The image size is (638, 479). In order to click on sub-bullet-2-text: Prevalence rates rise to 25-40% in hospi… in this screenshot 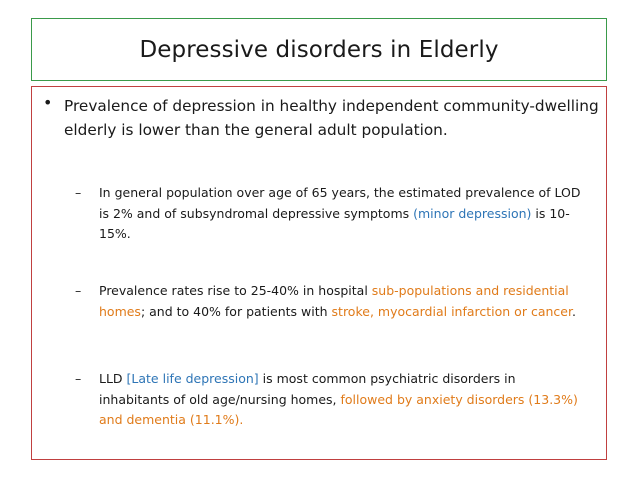, I will do `click(337, 301)`.